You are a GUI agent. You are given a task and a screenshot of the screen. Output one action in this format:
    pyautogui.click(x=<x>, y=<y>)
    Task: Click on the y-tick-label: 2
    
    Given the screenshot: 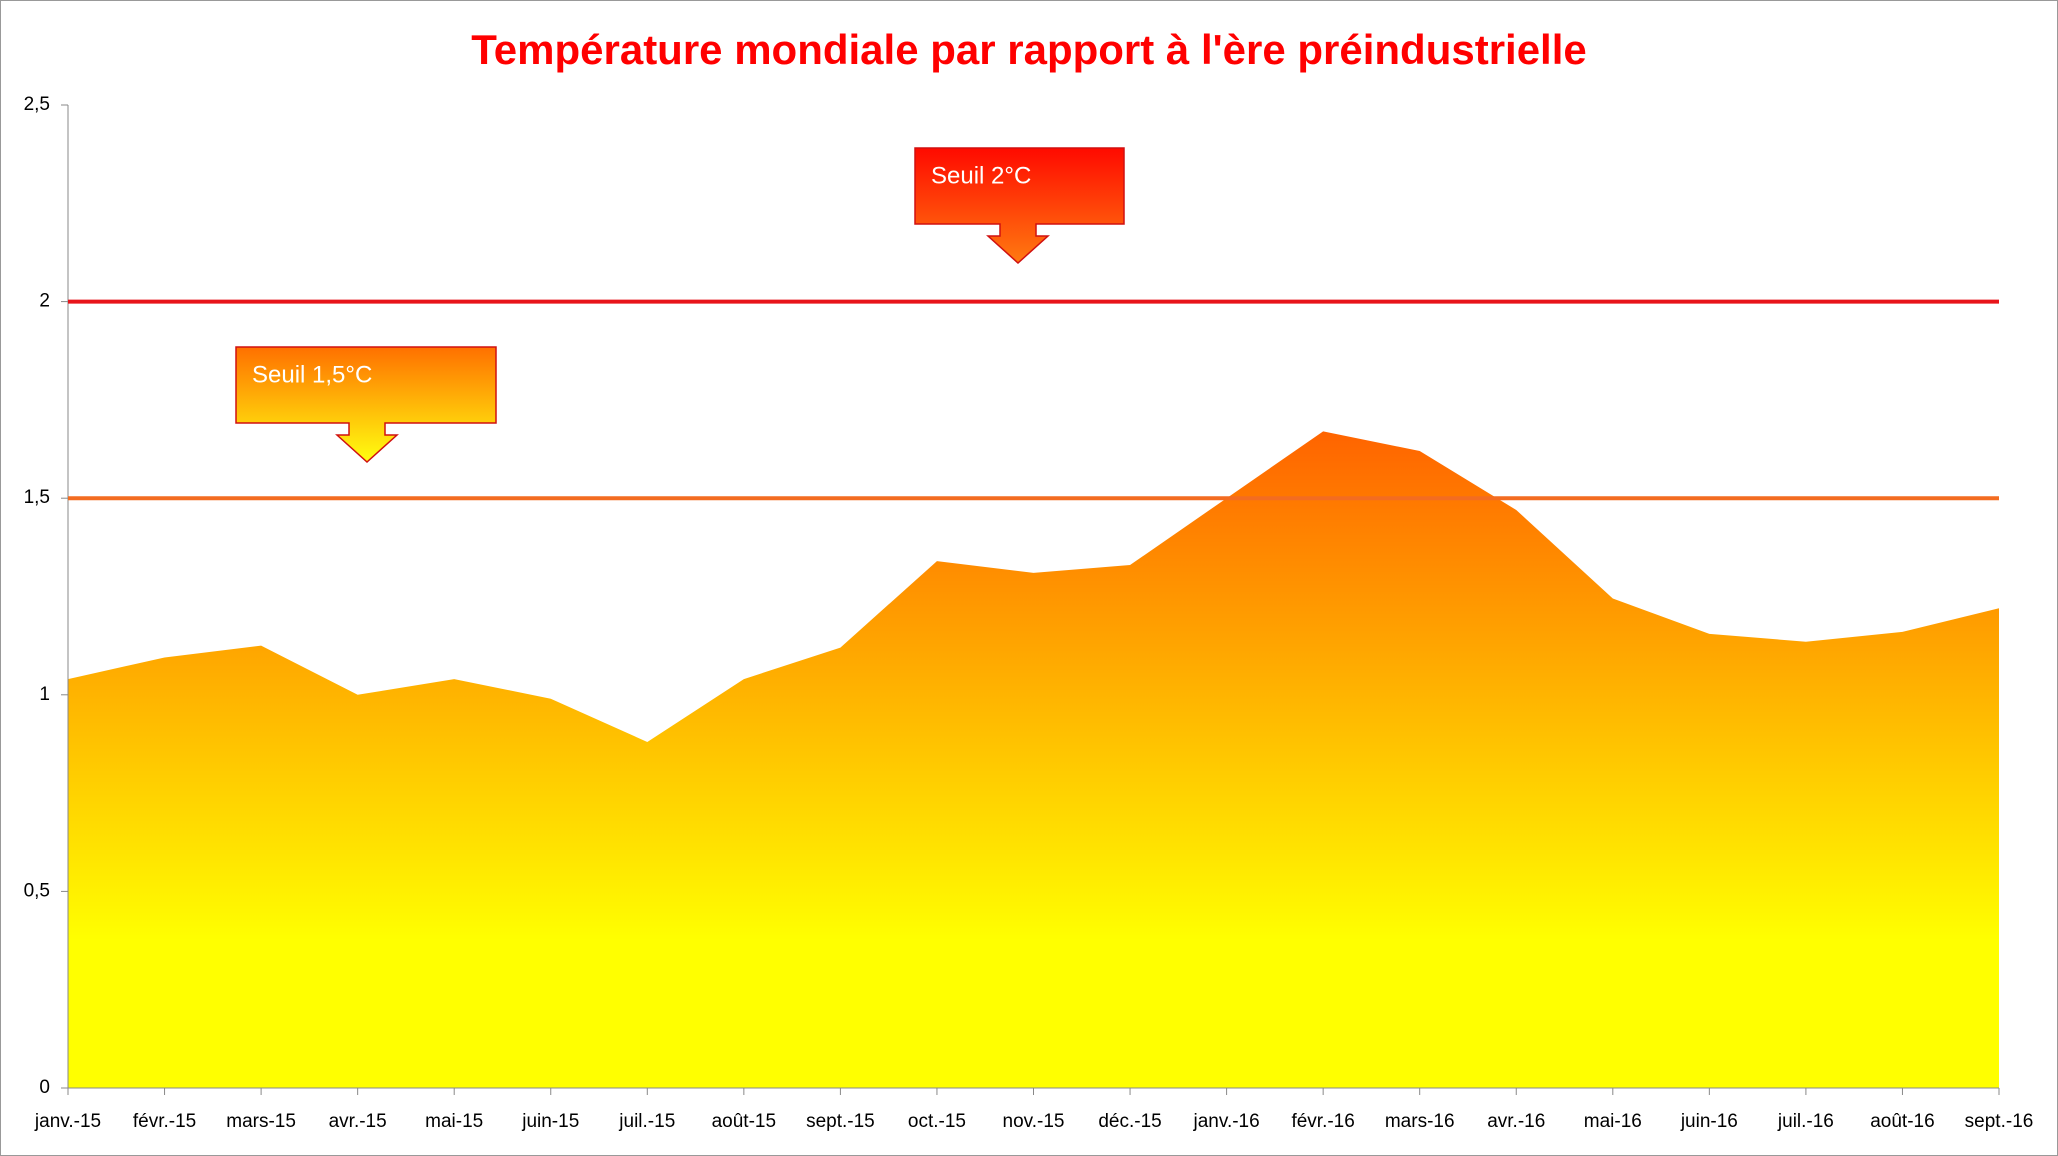 What is the action you would take?
    pyautogui.click(x=44, y=301)
    